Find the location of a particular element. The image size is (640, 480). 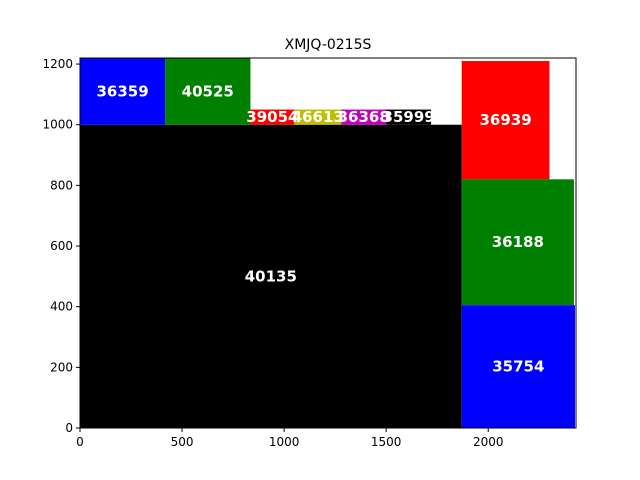

y-tick-label: 800 is located at coordinates (61, 185).